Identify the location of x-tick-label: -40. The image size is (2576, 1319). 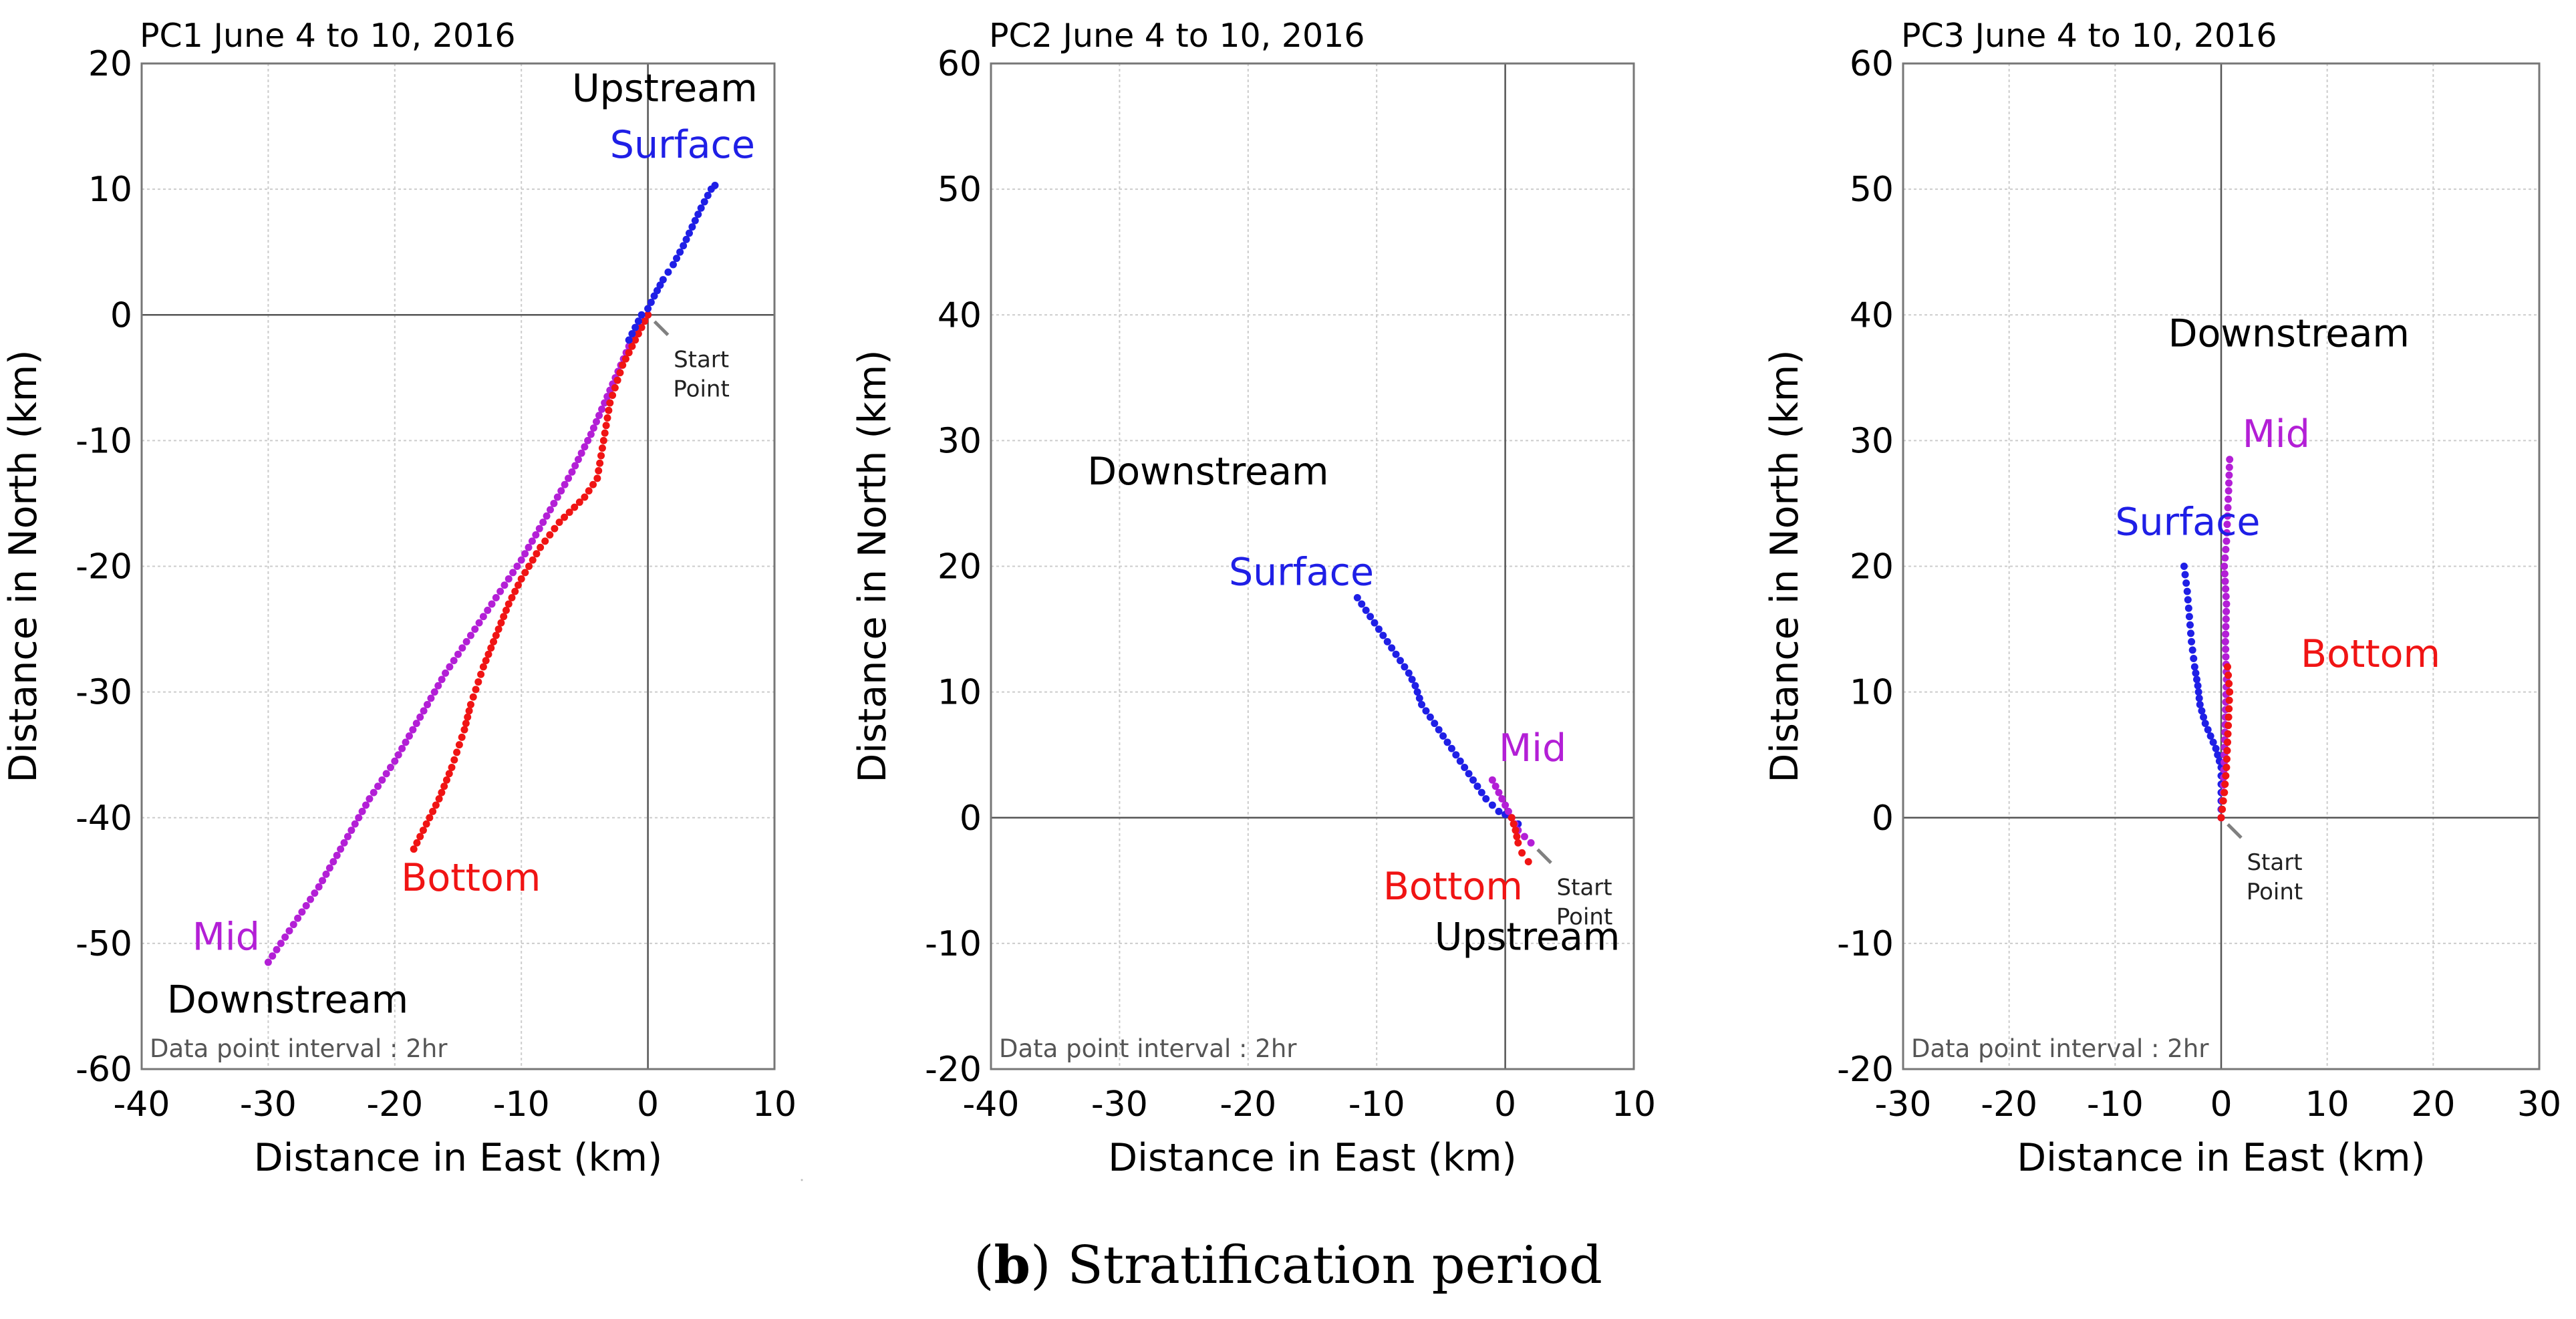
(142, 1104).